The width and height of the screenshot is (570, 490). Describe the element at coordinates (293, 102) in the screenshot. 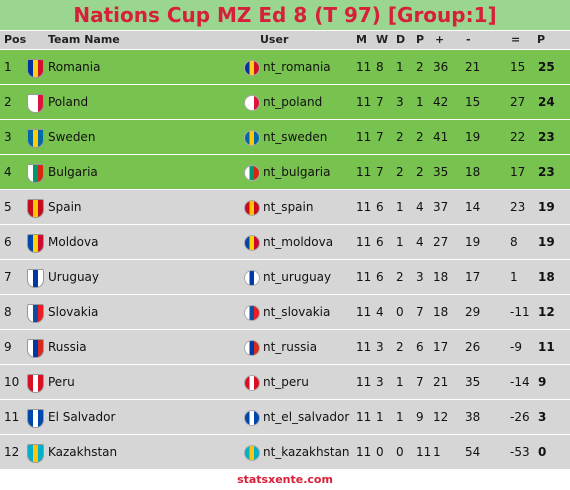

I see `cell: nt_poland` at that location.